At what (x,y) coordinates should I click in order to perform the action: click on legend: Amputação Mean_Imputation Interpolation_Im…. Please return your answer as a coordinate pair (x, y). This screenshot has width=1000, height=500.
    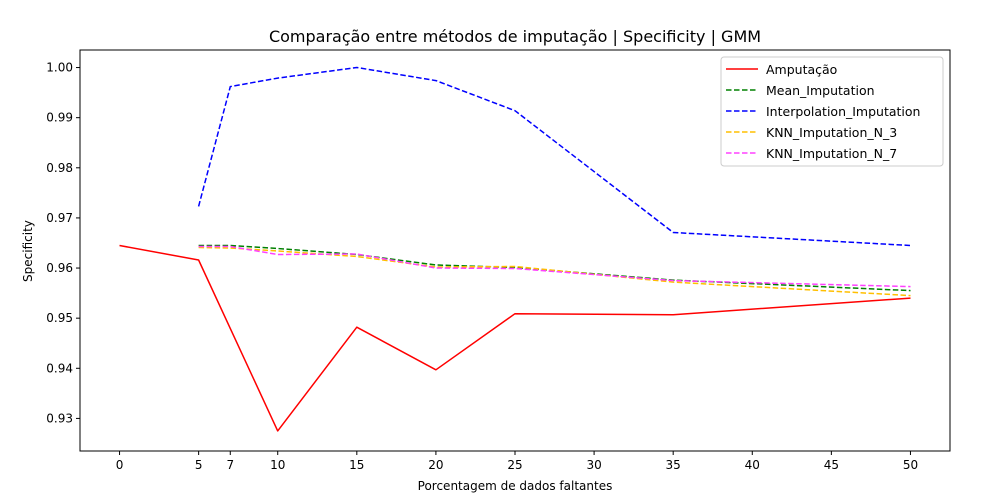
    Looking at the image, I should click on (832, 111).